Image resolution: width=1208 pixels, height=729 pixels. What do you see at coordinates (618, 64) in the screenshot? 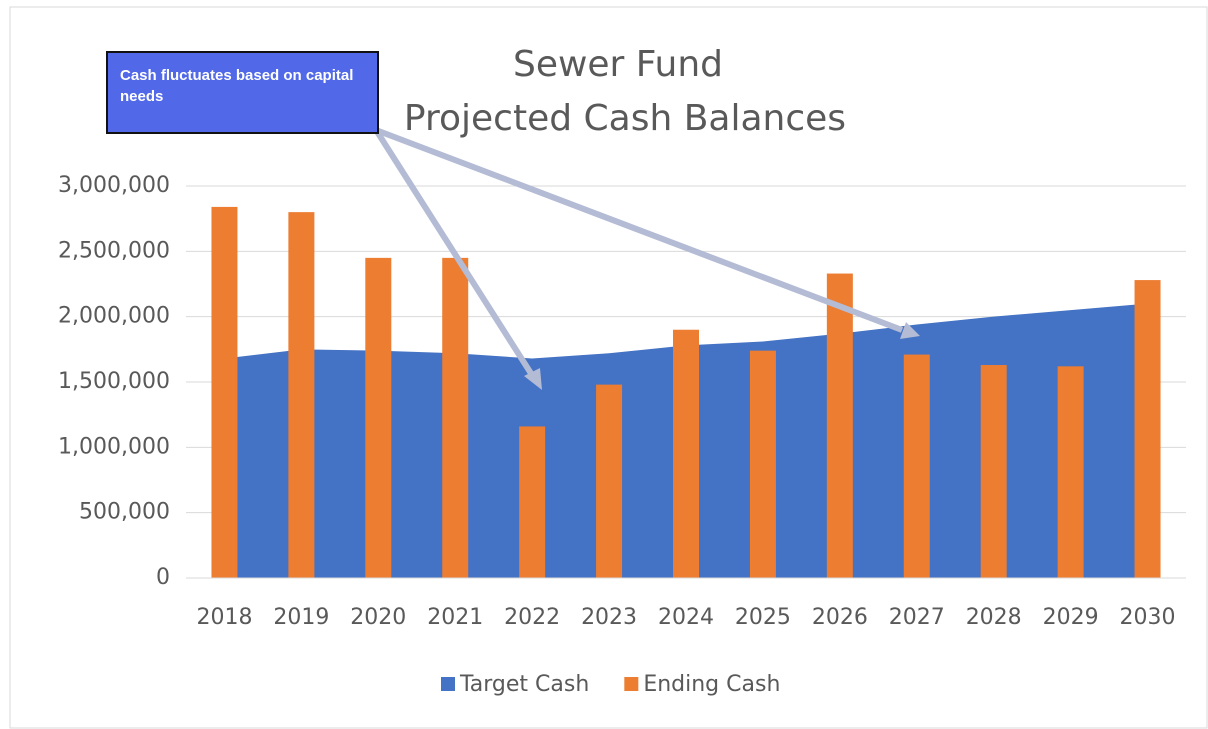
I see `chart-title: Sewer Fund` at bounding box center [618, 64].